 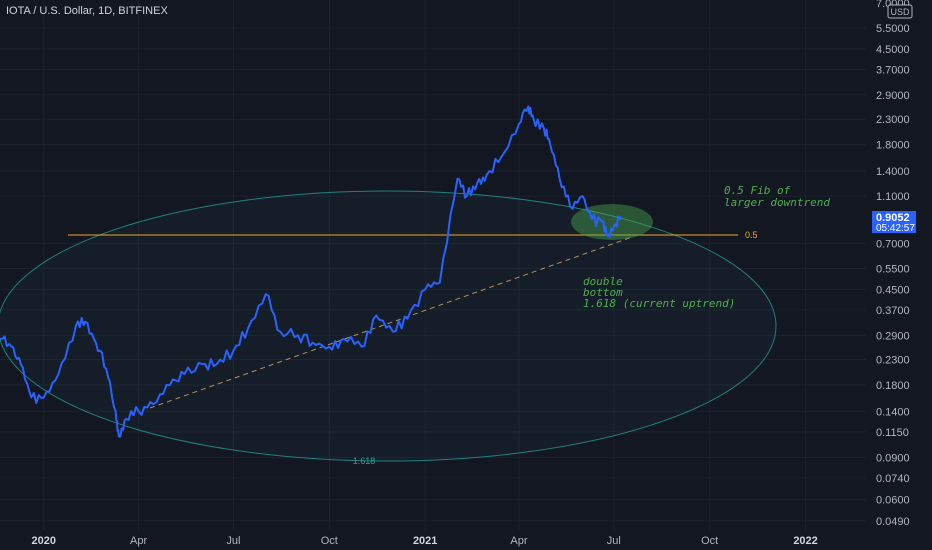 What do you see at coordinates (87, 11) in the screenshot?
I see `chart-title: IOTA / U.S. Dollar, 1D, BITFINEX` at bounding box center [87, 11].